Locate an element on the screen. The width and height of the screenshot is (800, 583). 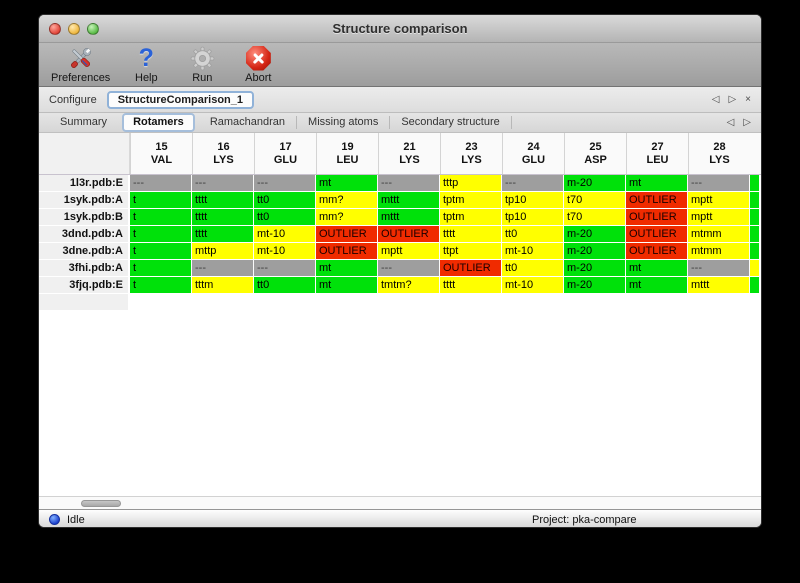
rotamer-cell: ttpt is located at coordinates (471, 251).